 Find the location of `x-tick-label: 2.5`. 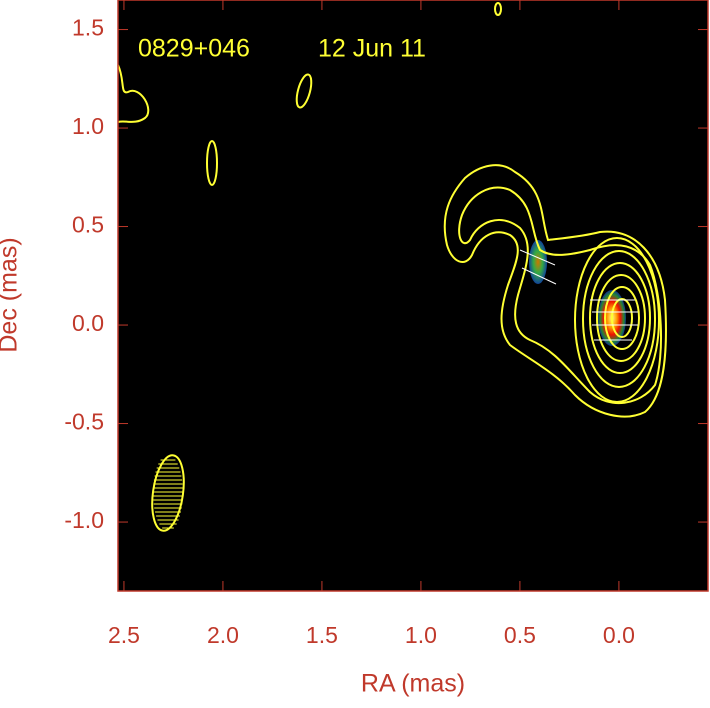

x-tick-label: 2.5 is located at coordinates (124, 635).